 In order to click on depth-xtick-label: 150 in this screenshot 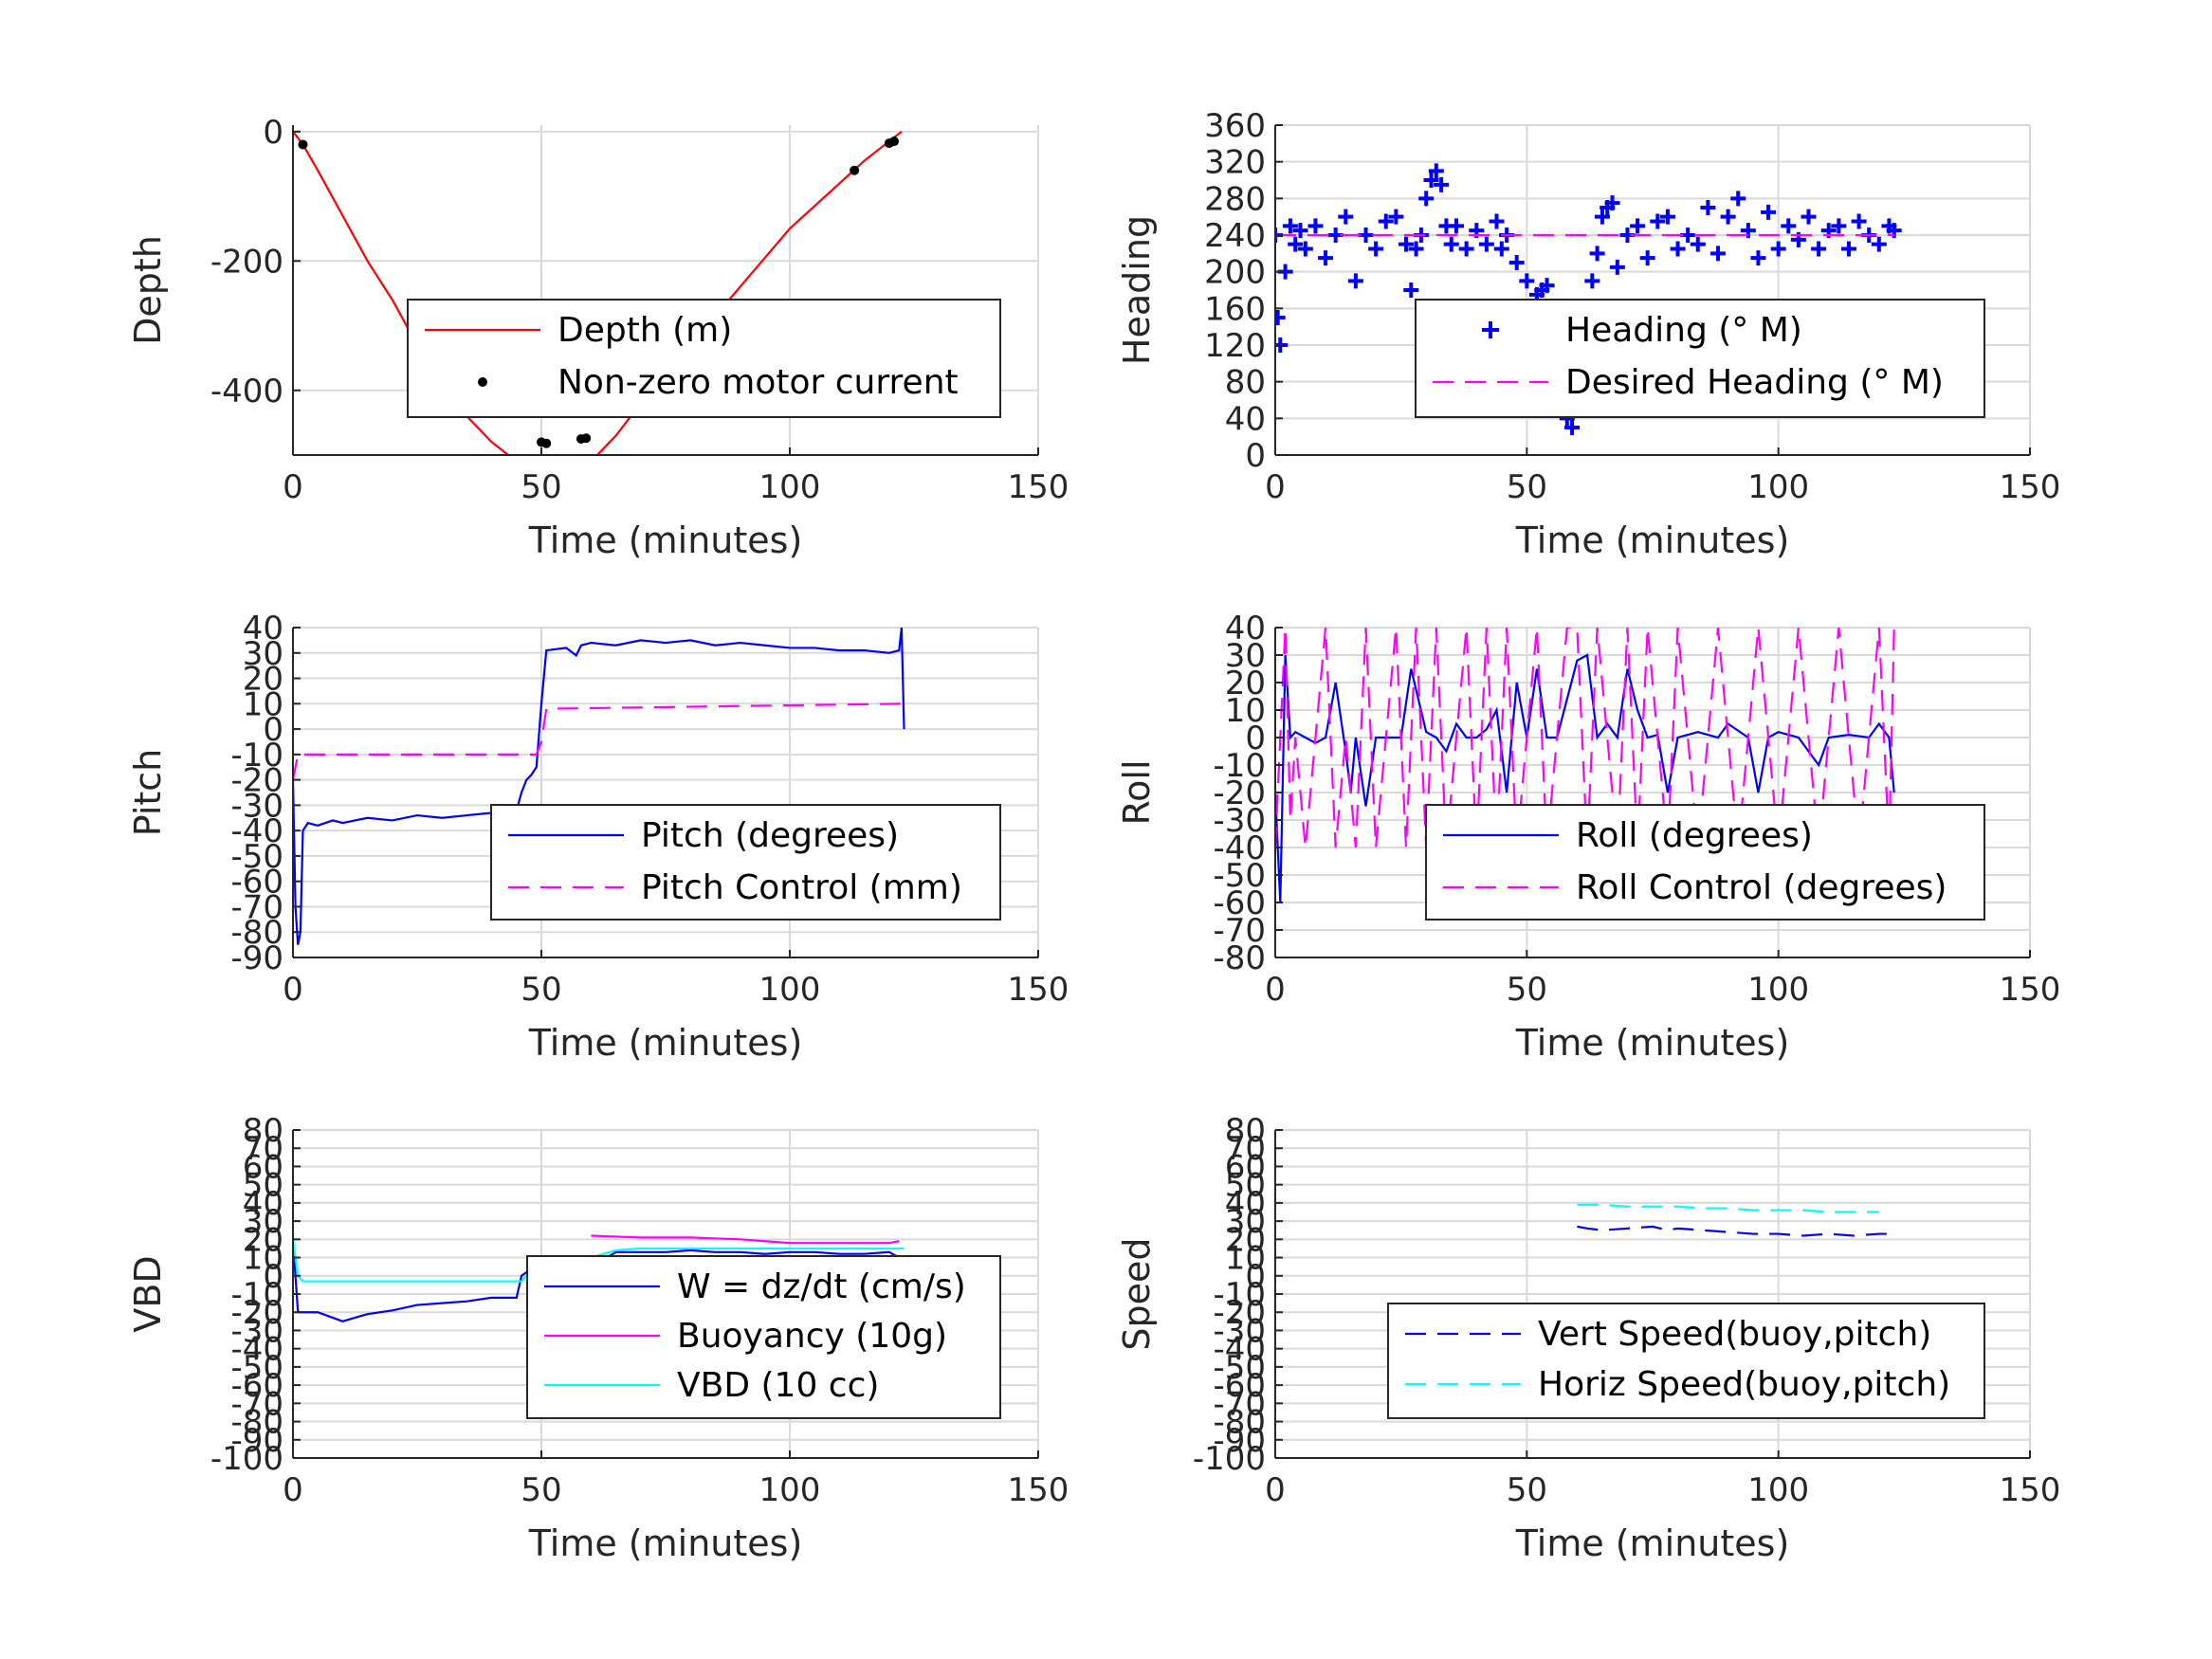, I will do `click(1038, 487)`.